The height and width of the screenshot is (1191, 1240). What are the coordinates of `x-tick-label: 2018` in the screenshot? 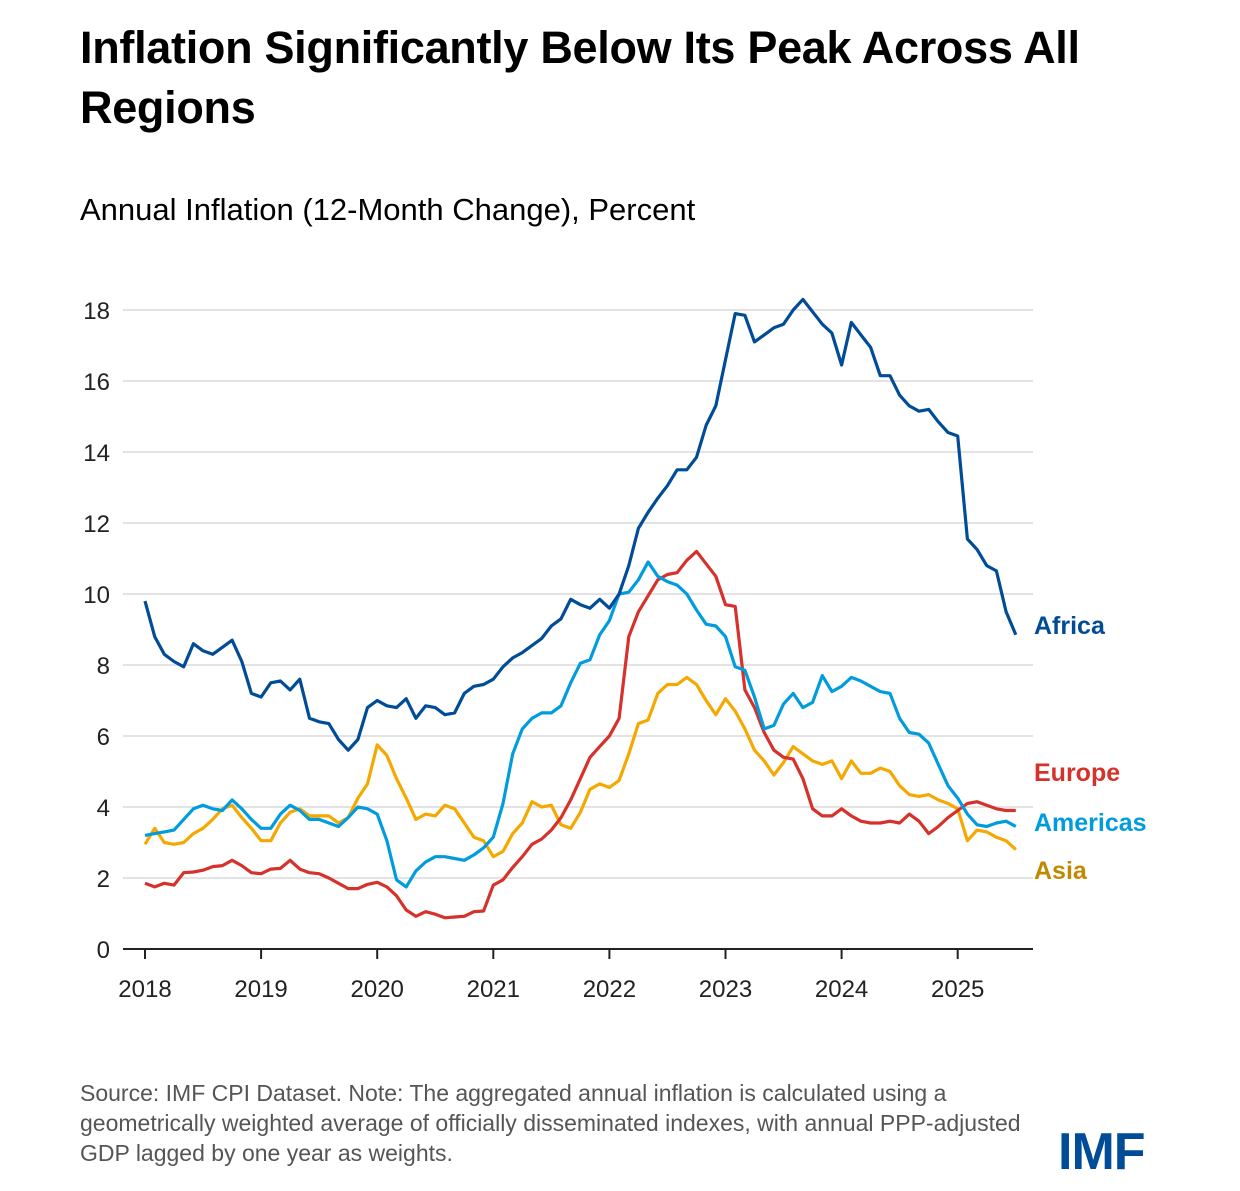 It's located at (144, 989).